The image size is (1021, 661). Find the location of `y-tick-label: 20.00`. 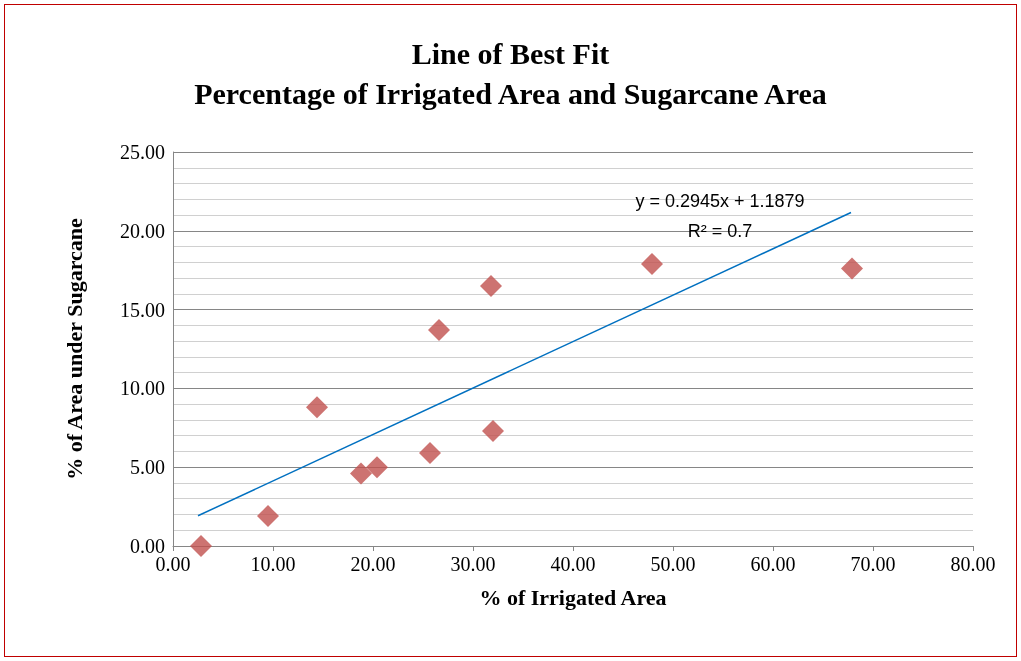

y-tick-label: 20.00 is located at coordinates (142, 230).